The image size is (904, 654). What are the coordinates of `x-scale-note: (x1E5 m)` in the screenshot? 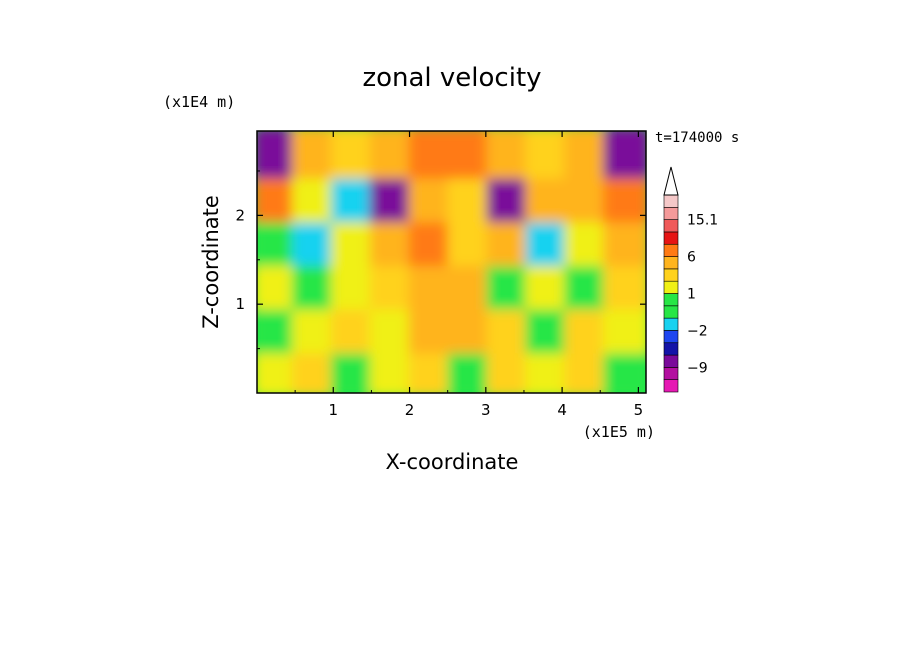 It's located at (619, 432).